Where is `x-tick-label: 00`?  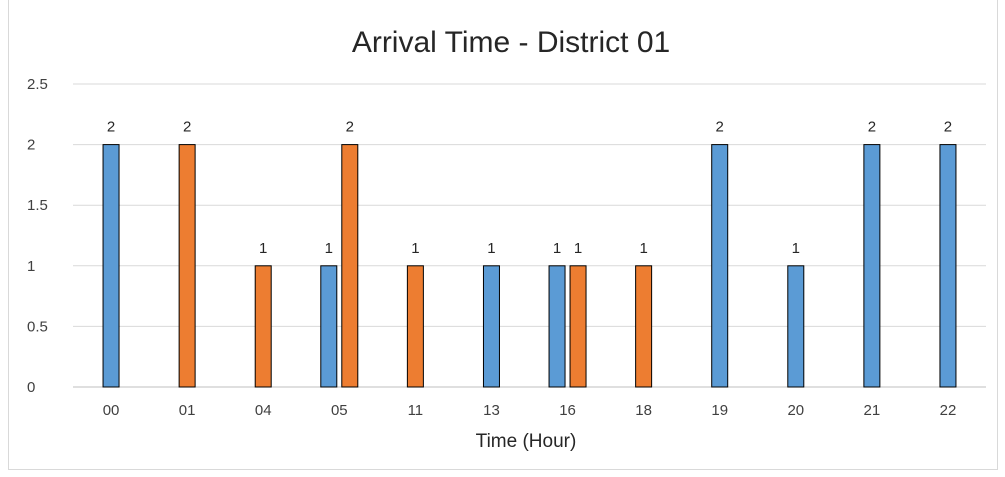 x-tick-label: 00 is located at coordinates (111, 410).